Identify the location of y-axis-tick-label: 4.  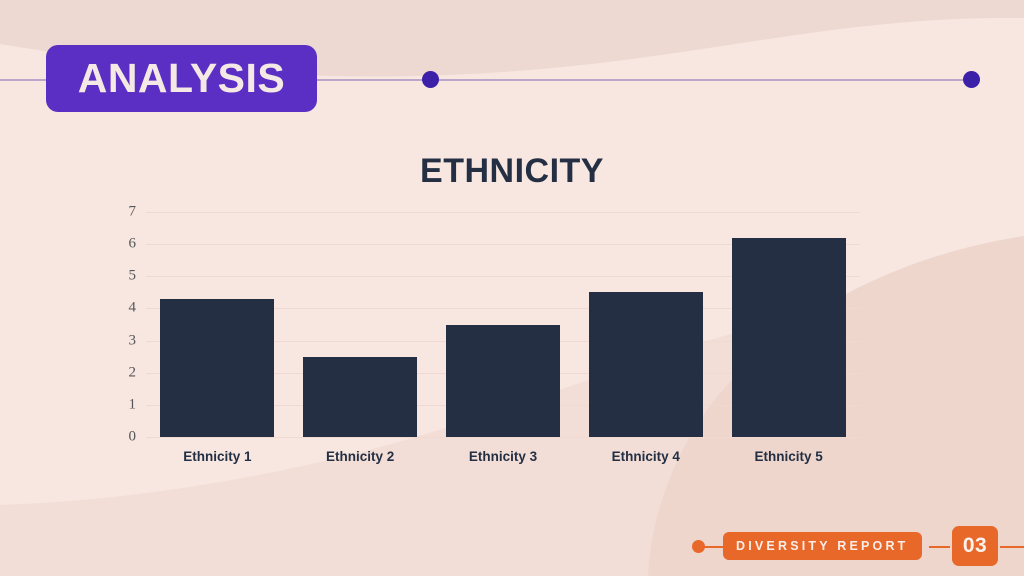
(132, 307).